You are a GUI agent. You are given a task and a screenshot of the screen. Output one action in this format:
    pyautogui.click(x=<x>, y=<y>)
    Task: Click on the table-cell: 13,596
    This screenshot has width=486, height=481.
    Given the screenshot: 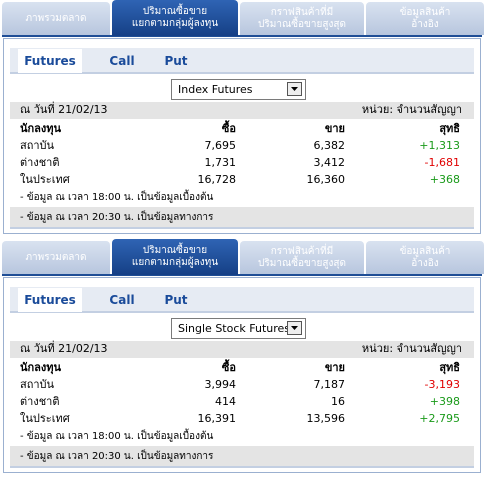 What is the action you would take?
    pyautogui.click(x=326, y=418)
    